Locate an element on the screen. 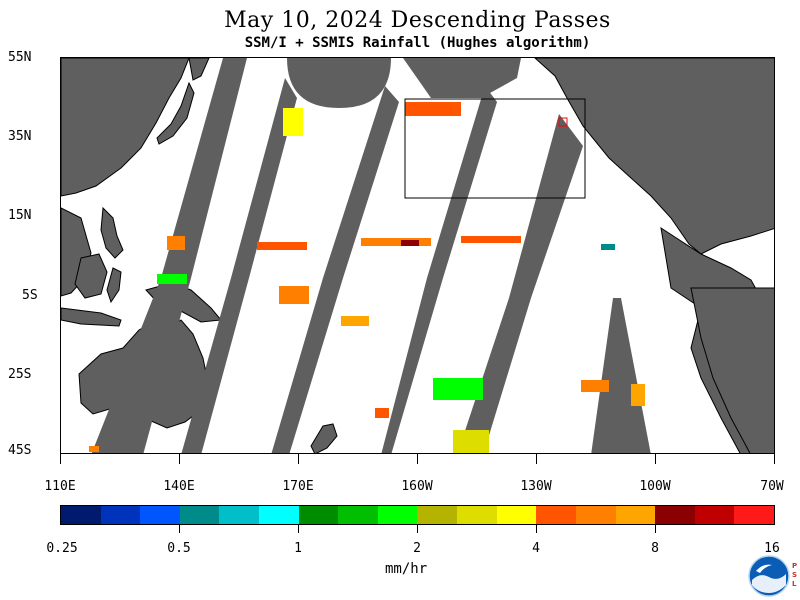 The width and height of the screenshot is (800, 600). land-java is located at coordinates (91, 317).